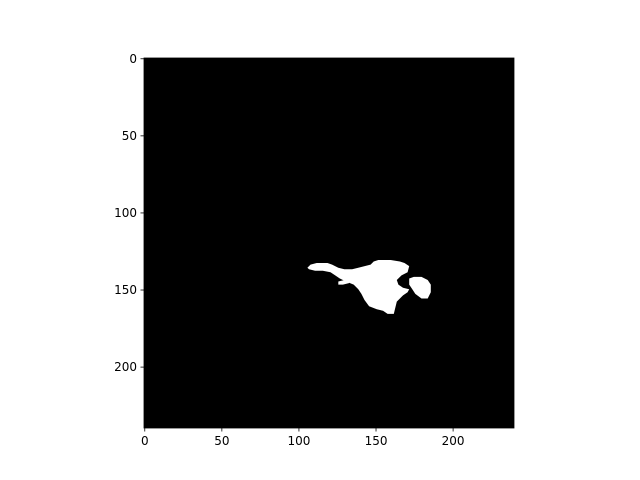 This screenshot has height=480, width=640. Describe the element at coordinates (298, 441) in the screenshot. I see `x-tick-label: 100` at that location.